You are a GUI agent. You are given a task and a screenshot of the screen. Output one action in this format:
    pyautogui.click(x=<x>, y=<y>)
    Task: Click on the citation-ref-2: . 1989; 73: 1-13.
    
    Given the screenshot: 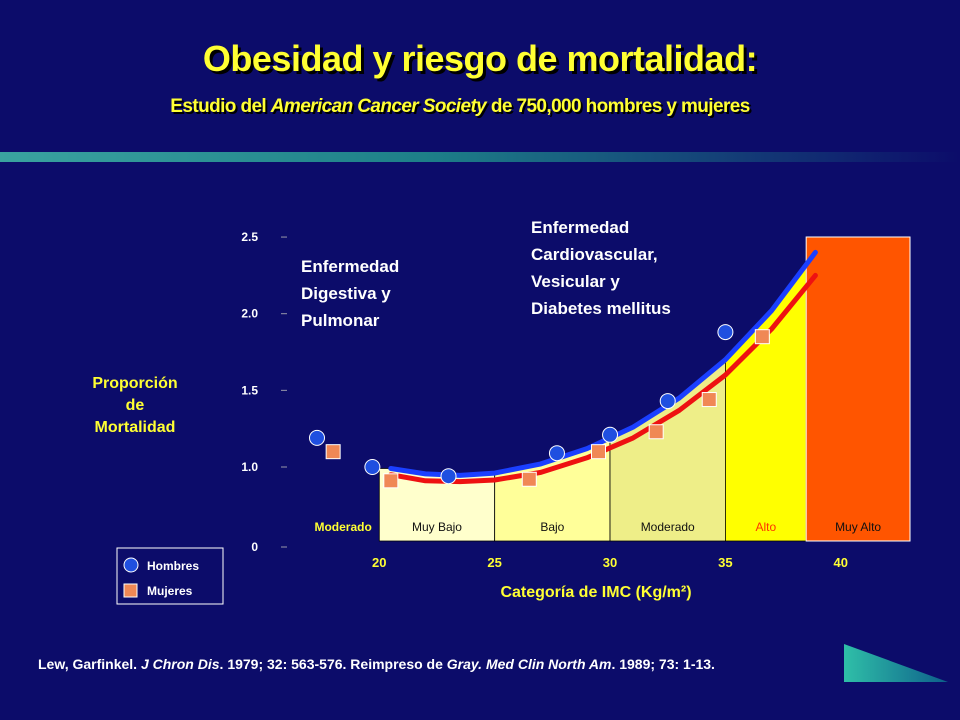 What is the action you would take?
    pyautogui.click(x=663, y=664)
    